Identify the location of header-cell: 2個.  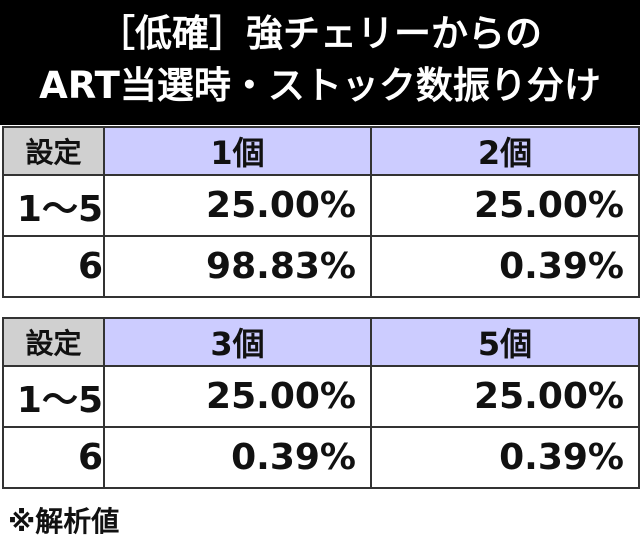
(505, 151).